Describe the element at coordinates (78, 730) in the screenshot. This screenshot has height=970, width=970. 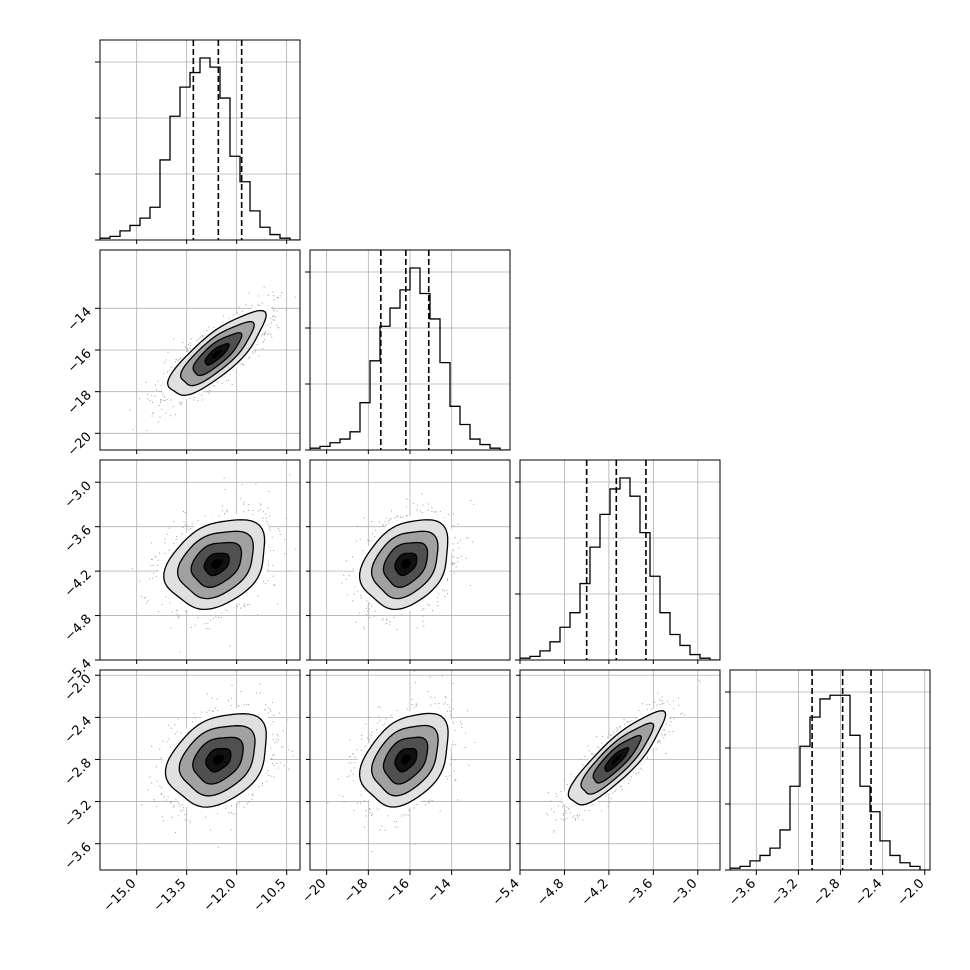
I see `y-tick-label: −2.4` at that location.